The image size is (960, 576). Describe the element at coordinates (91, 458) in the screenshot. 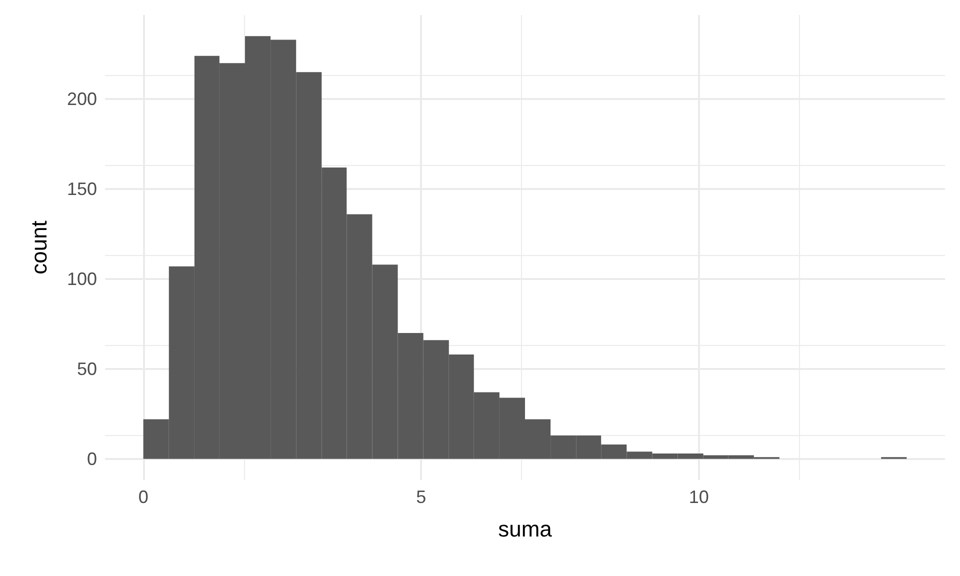

I see `y-tick-label: 0` at that location.